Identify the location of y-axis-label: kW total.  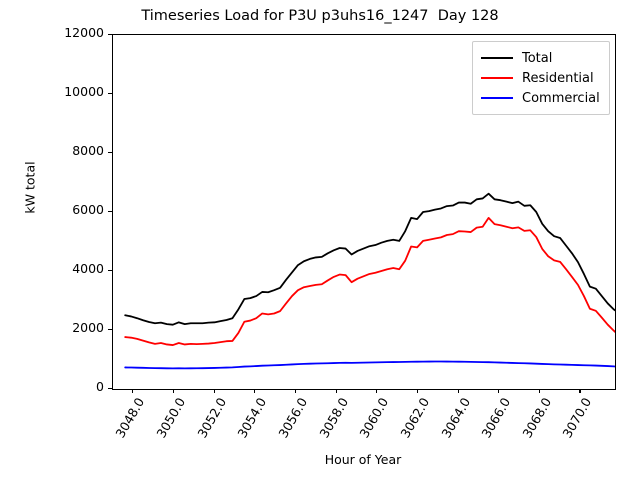
(30, 187).